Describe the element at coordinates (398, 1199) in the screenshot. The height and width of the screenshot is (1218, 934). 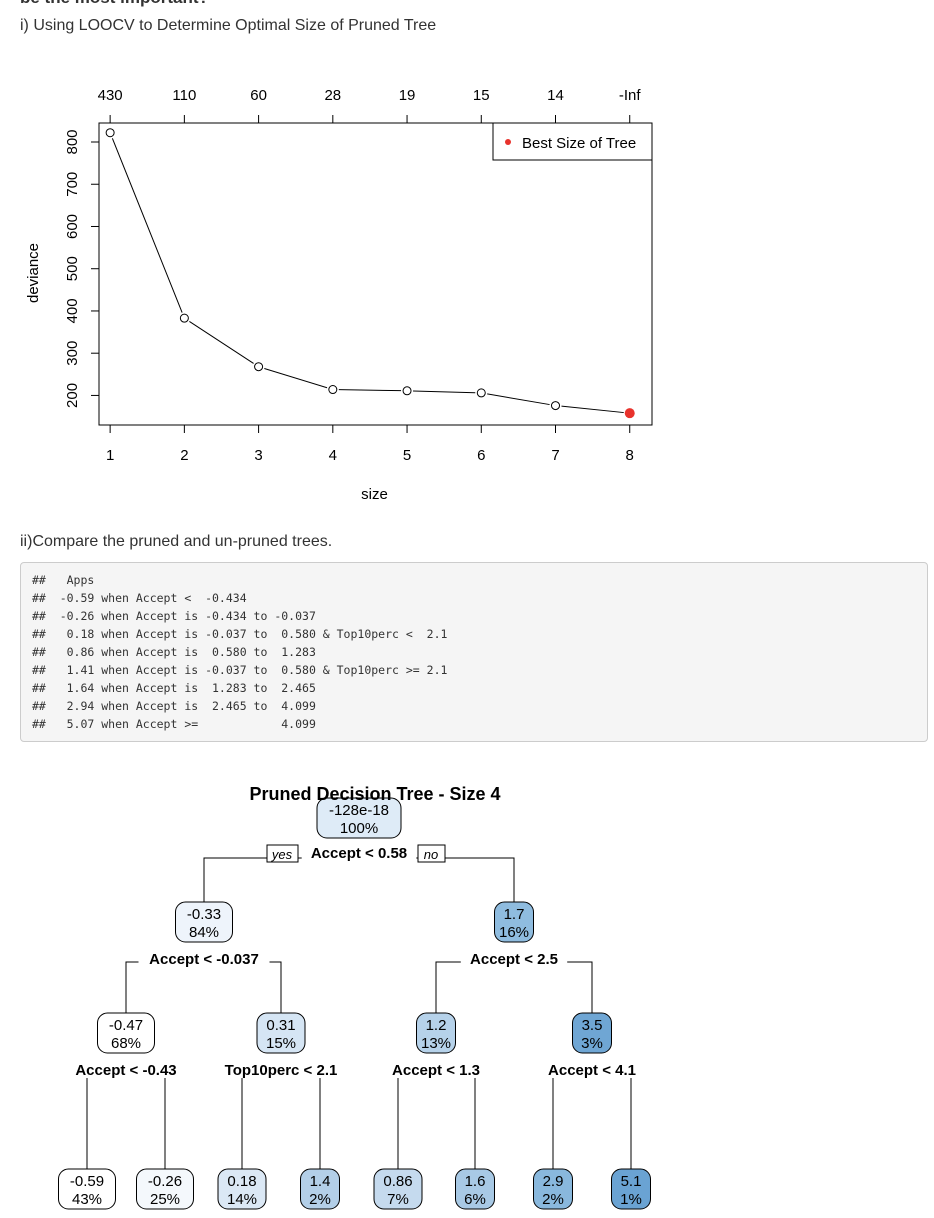
I see `node-percent: 7%` at that location.